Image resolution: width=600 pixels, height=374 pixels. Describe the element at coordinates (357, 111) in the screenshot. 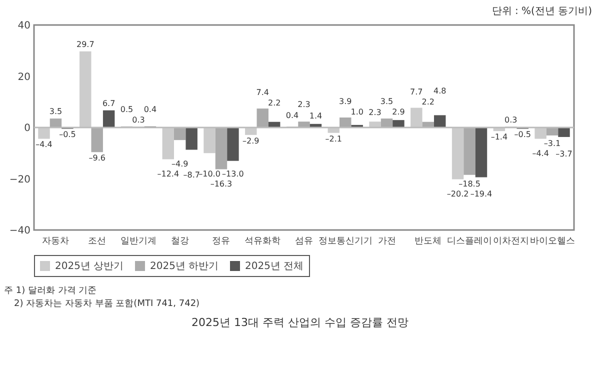

I see `data-label: 1.0` at that location.